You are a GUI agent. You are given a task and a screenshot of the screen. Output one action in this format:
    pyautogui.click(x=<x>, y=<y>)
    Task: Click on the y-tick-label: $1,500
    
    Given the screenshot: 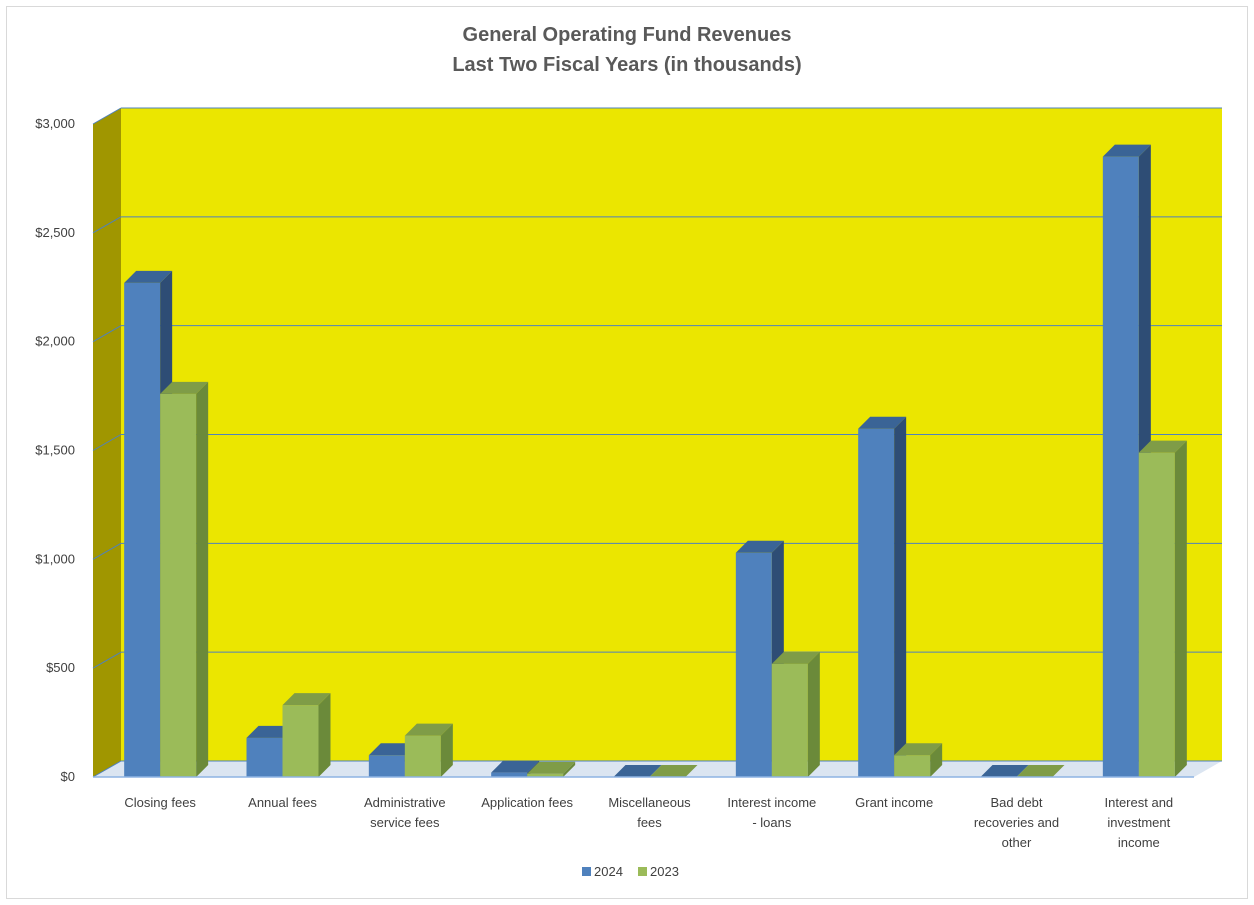 What is the action you would take?
    pyautogui.click(x=55, y=450)
    